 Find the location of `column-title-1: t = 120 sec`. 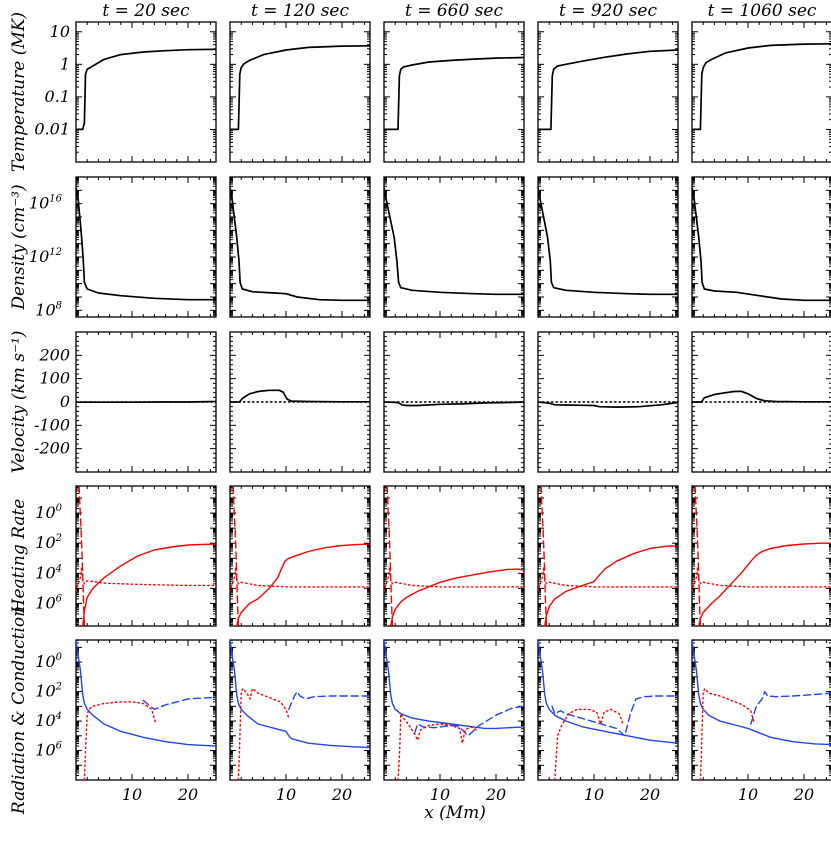

column-title-1: t = 120 sec is located at coordinates (300, 11).